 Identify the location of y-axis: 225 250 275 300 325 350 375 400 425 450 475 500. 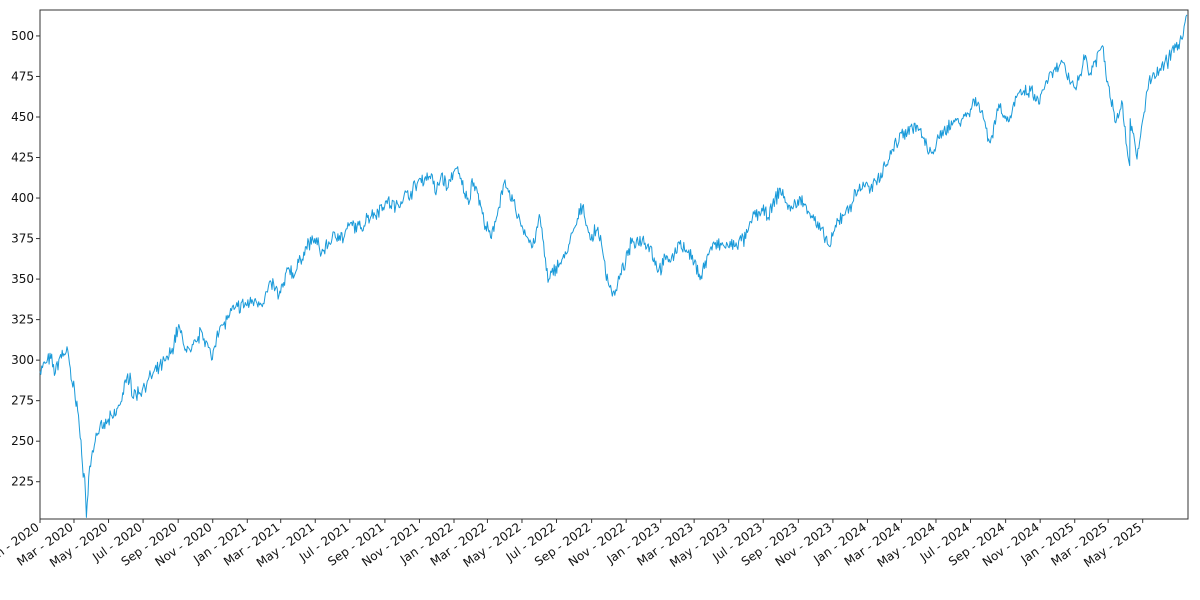
(25, 259).